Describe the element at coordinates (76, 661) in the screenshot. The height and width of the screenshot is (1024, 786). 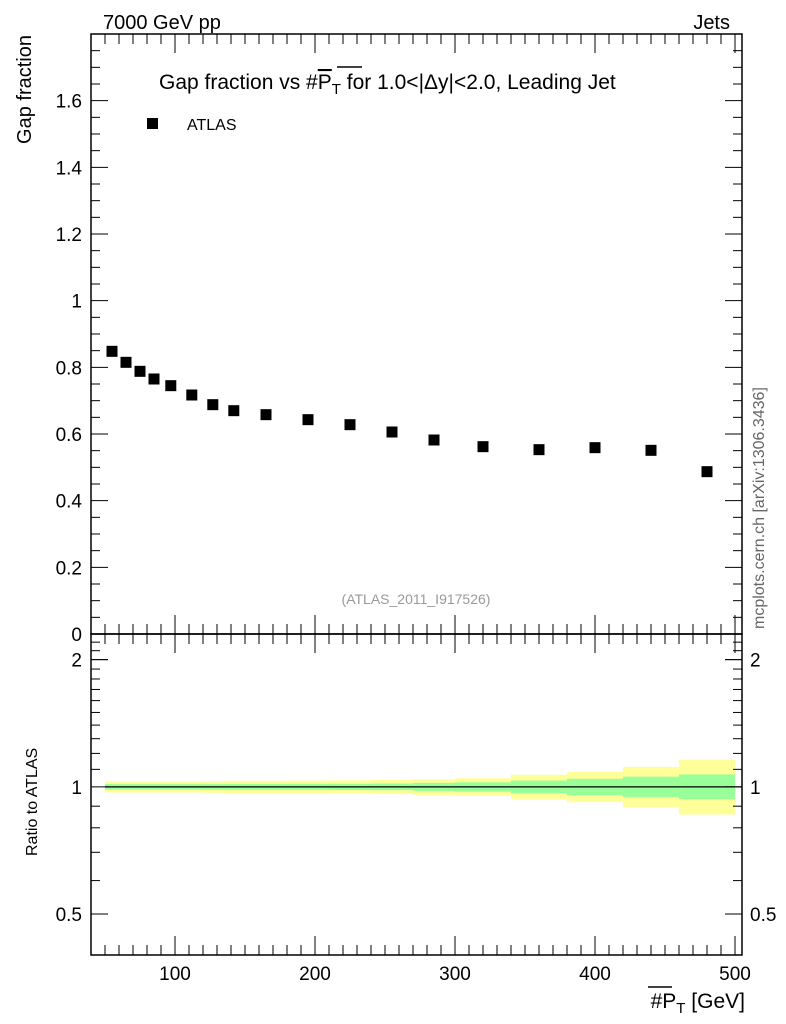
I see `ratio-ytick-label-left: 2` at that location.